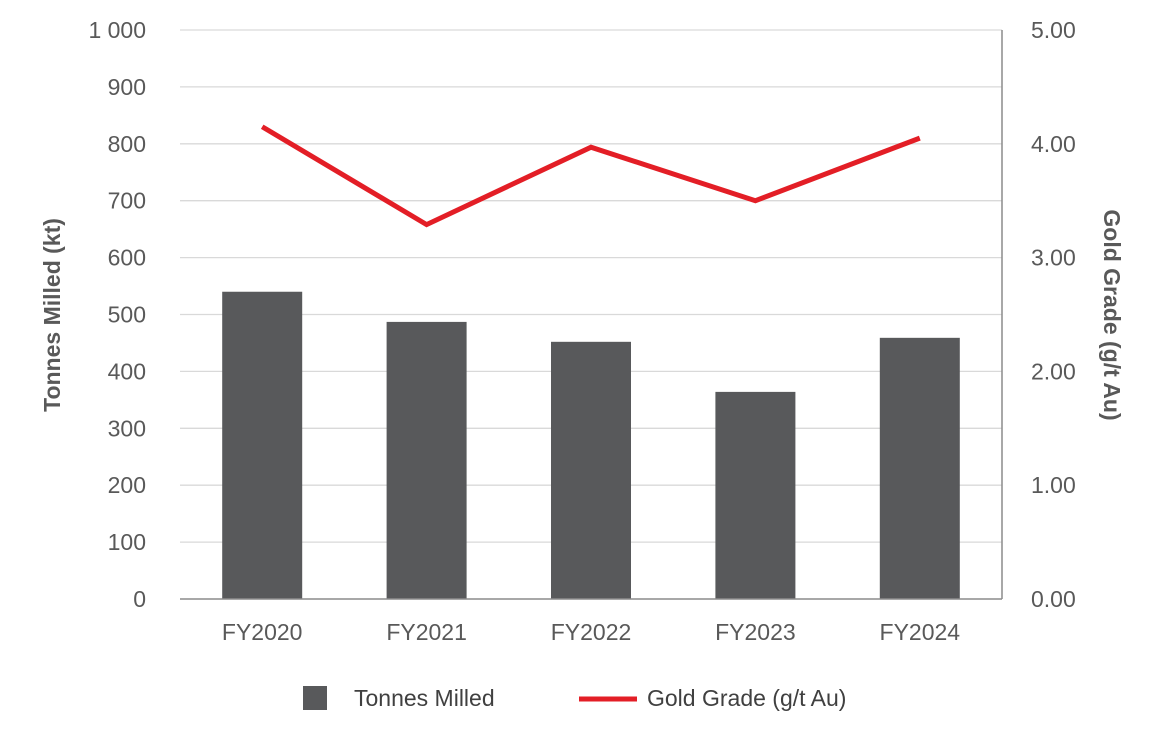 This screenshot has height=754, width=1164. I want to click on left-tick-label: 1 000, so click(117, 30).